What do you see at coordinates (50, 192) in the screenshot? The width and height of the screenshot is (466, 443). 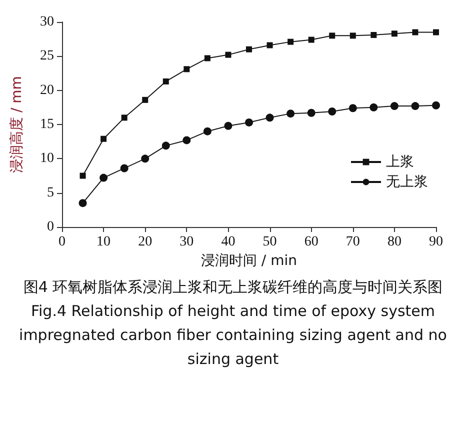 I see `y-tick-label: 5` at bounding box center [50, 192].